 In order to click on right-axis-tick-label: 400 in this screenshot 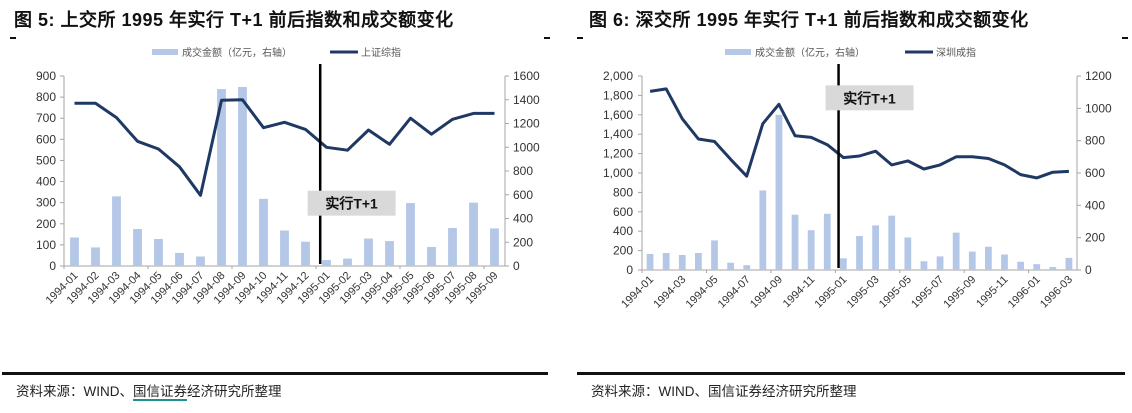, I will do `click(1095, 205)`.